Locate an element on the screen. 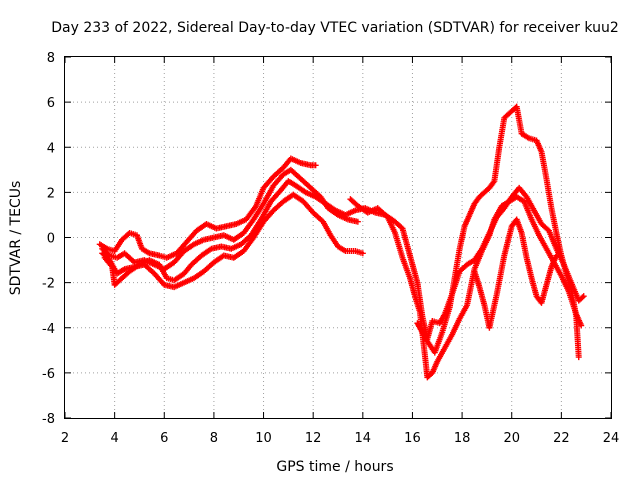 Image resolution: width=640 pixels, height=480 pixels. x-tick-label: 18 is located at coordinates (462, 438).